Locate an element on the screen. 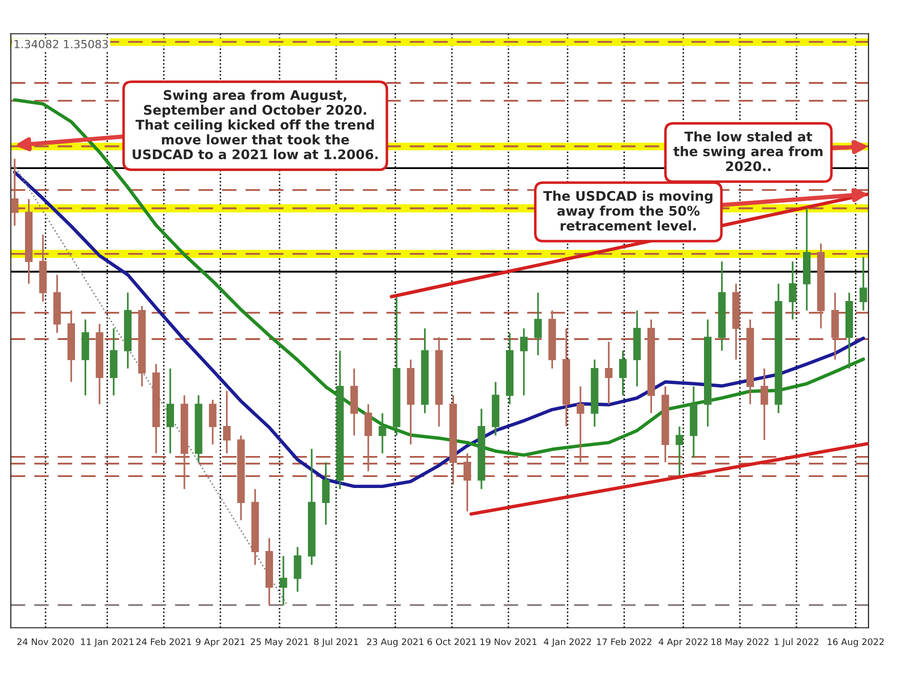  x-tick-label: 4 Apr 2022 is located at coordinates (683, 642).